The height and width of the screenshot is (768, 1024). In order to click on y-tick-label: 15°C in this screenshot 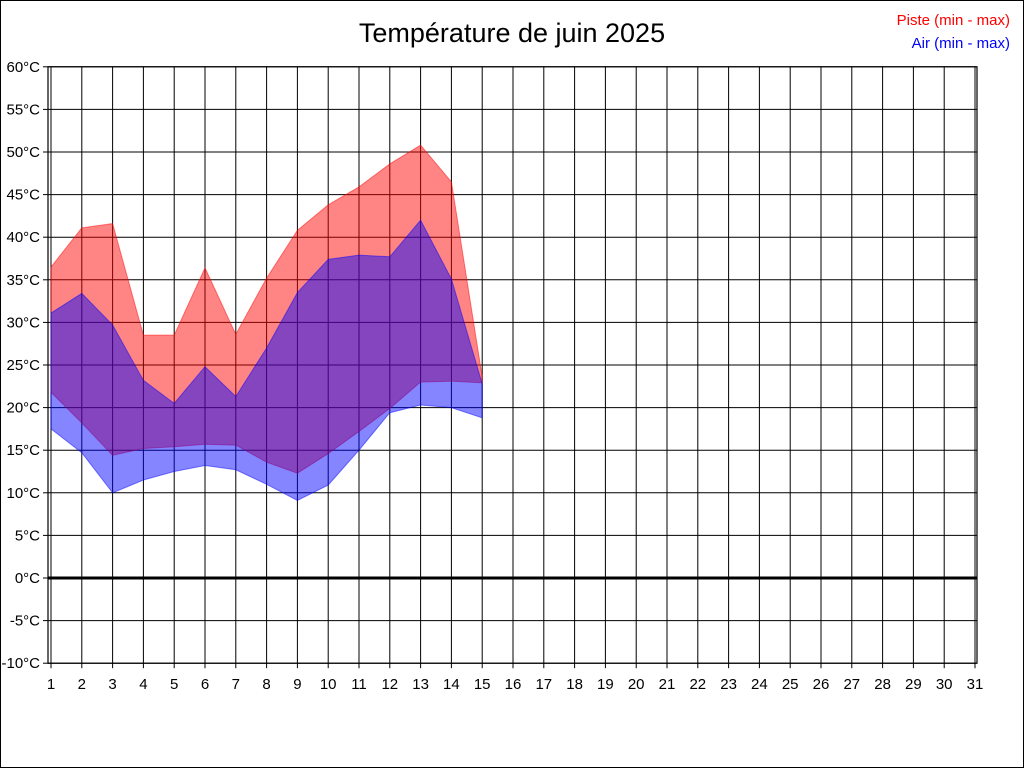, I will do `click(23, 450)`.